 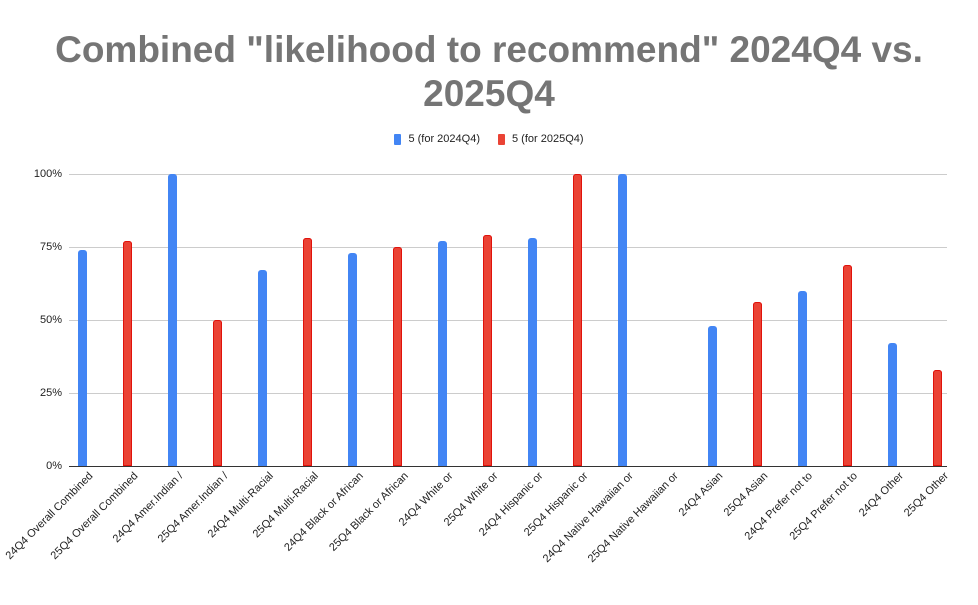 What do you see at coordinates (489, 93) in the screenshot?
I see `chart-title-line-2: 2025Q4` at bounding box center [489, 93].